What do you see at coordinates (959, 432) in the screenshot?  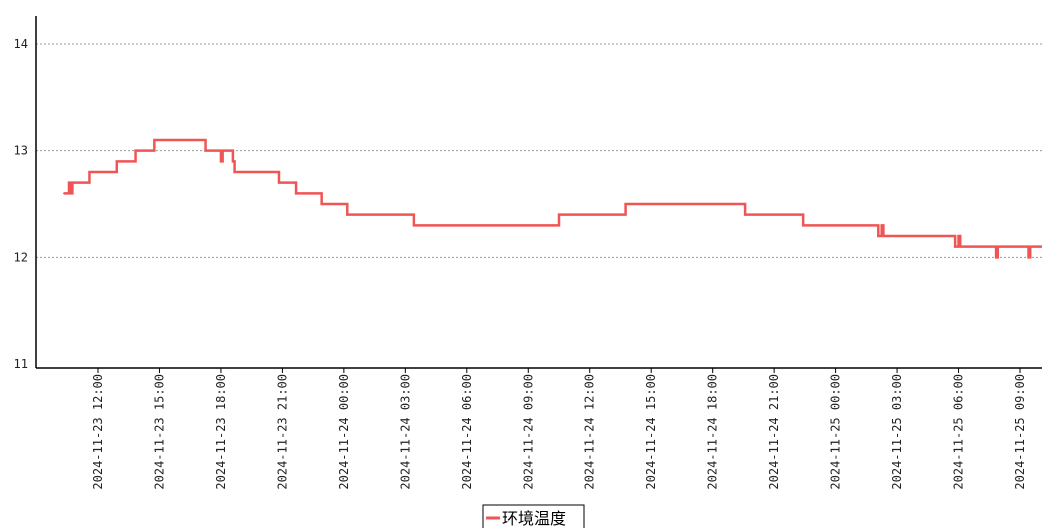 I see `x-tick-label: 2024-11-25 06:00` at bounding box center [959, 432].